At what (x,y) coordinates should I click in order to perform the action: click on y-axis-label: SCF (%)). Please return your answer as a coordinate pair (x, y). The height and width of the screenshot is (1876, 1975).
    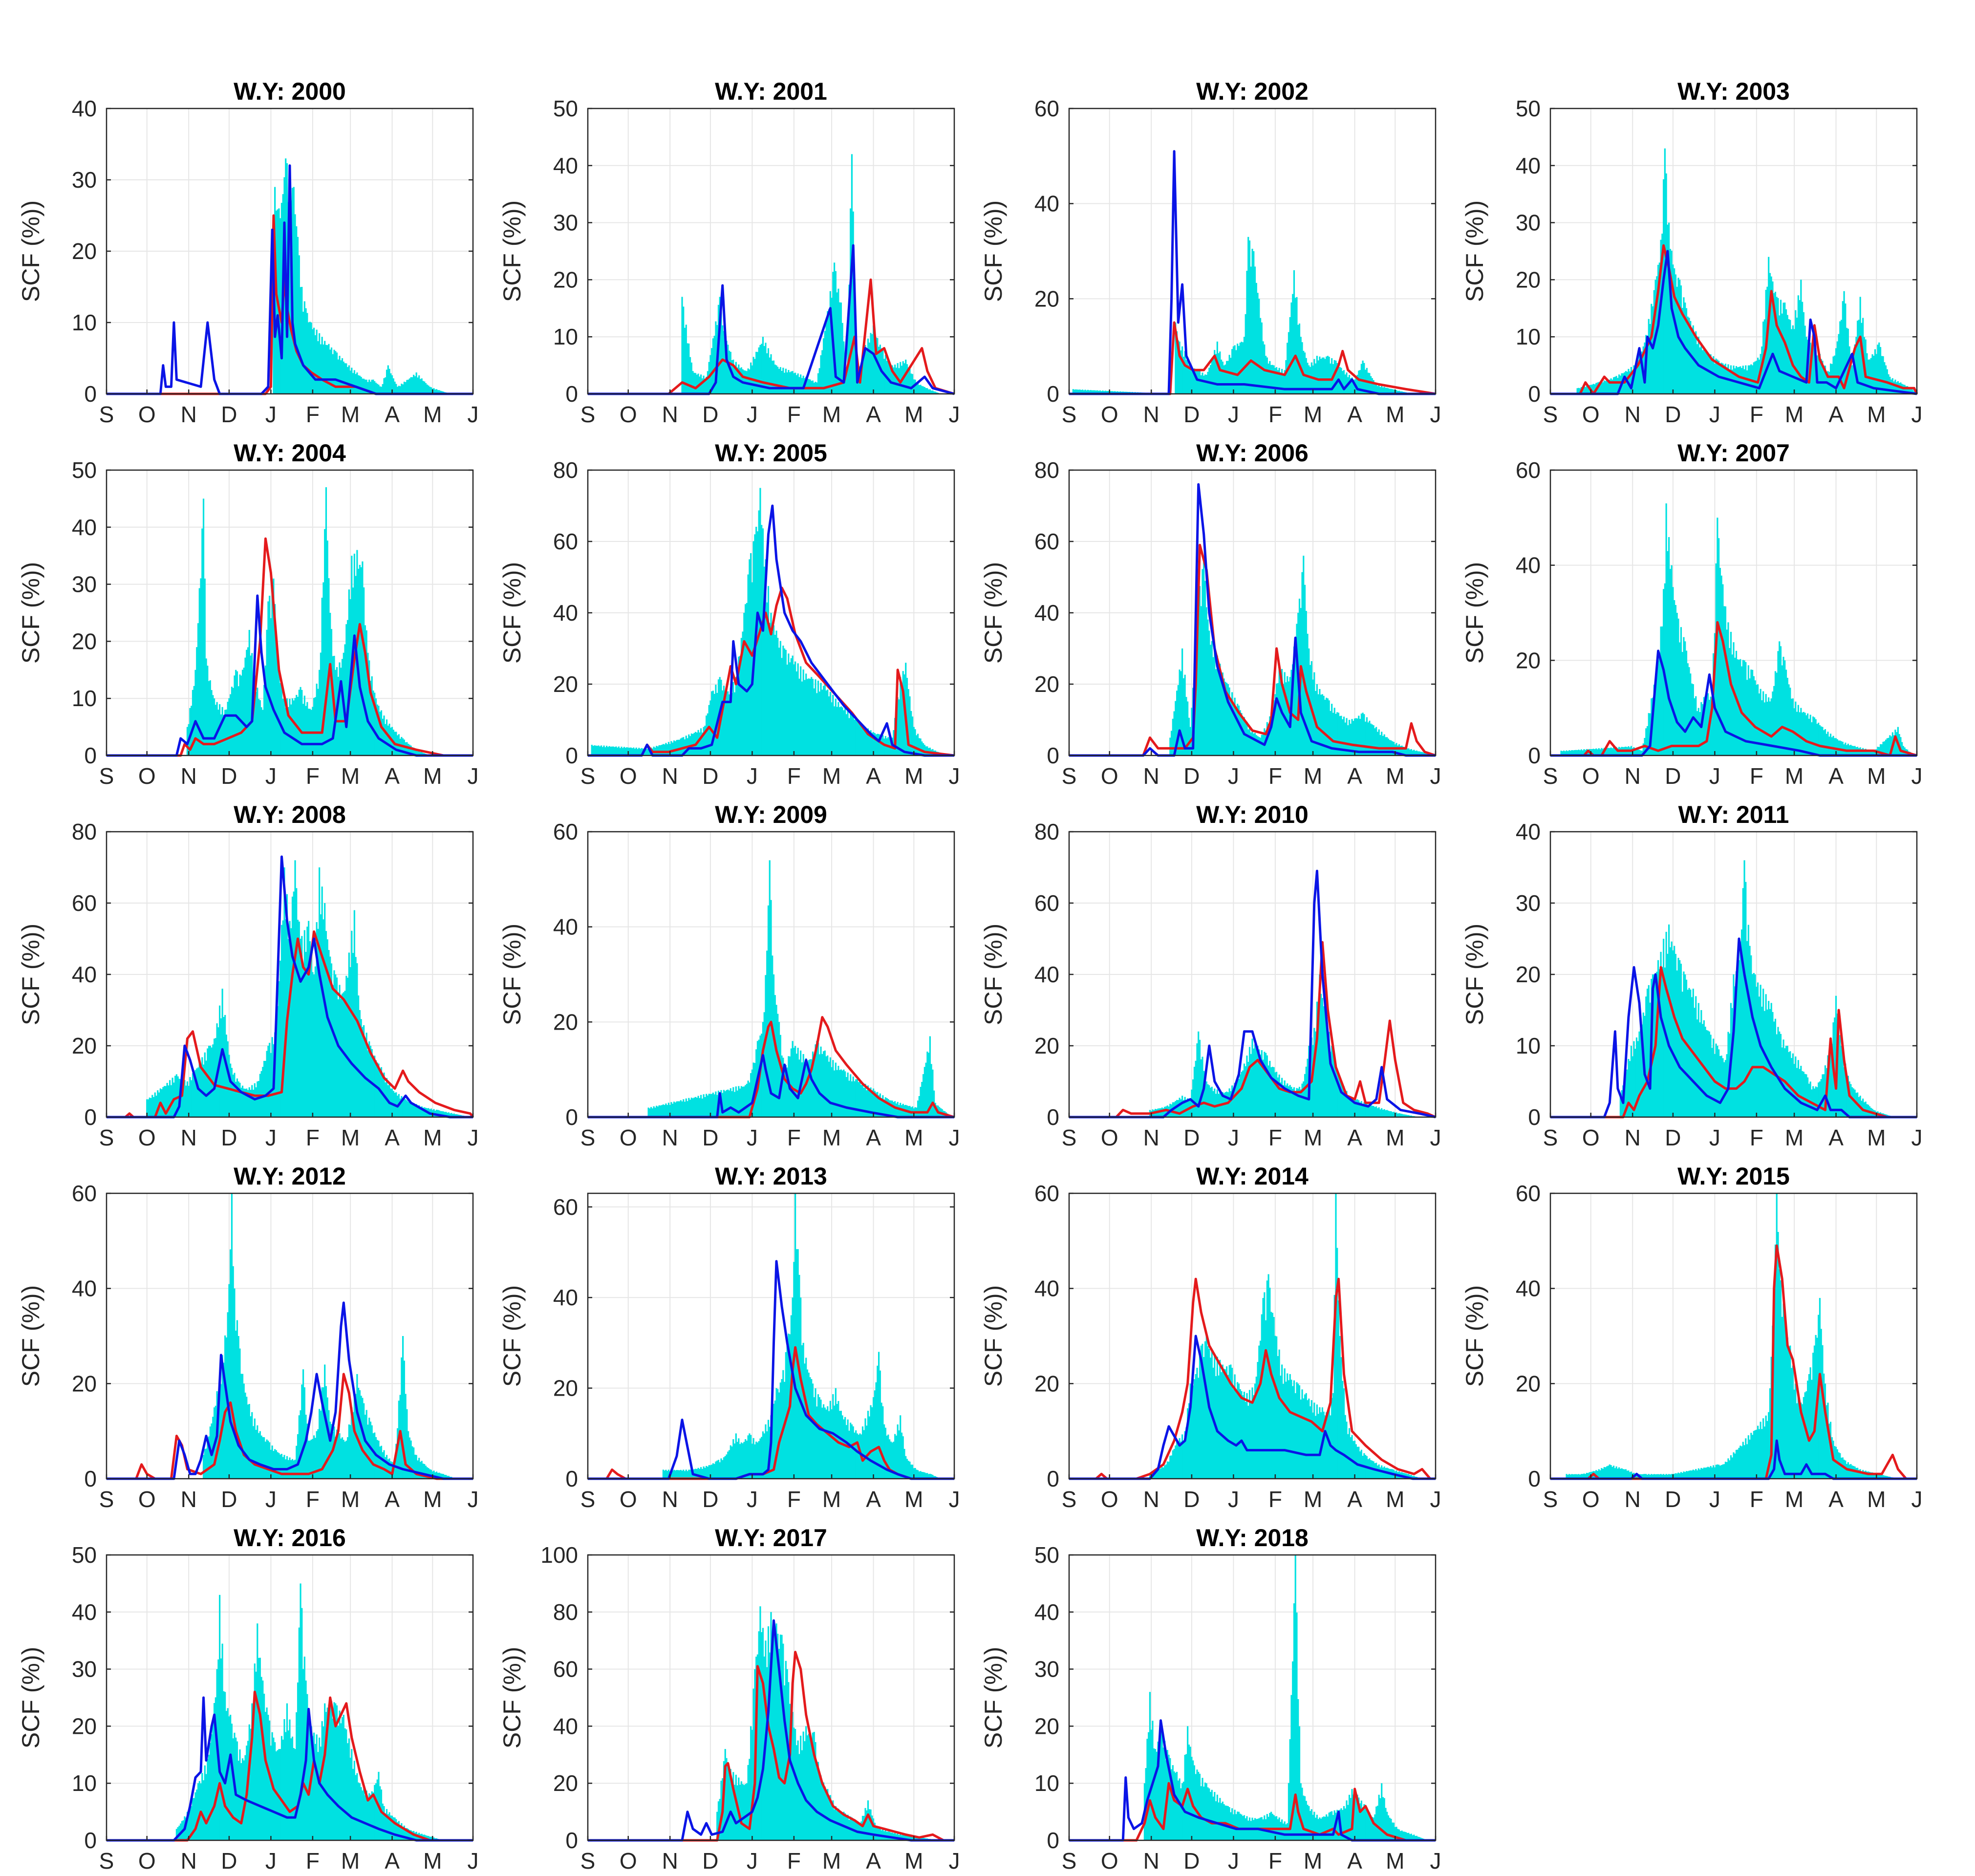
    Looking at the image, I should click on (31, 251).